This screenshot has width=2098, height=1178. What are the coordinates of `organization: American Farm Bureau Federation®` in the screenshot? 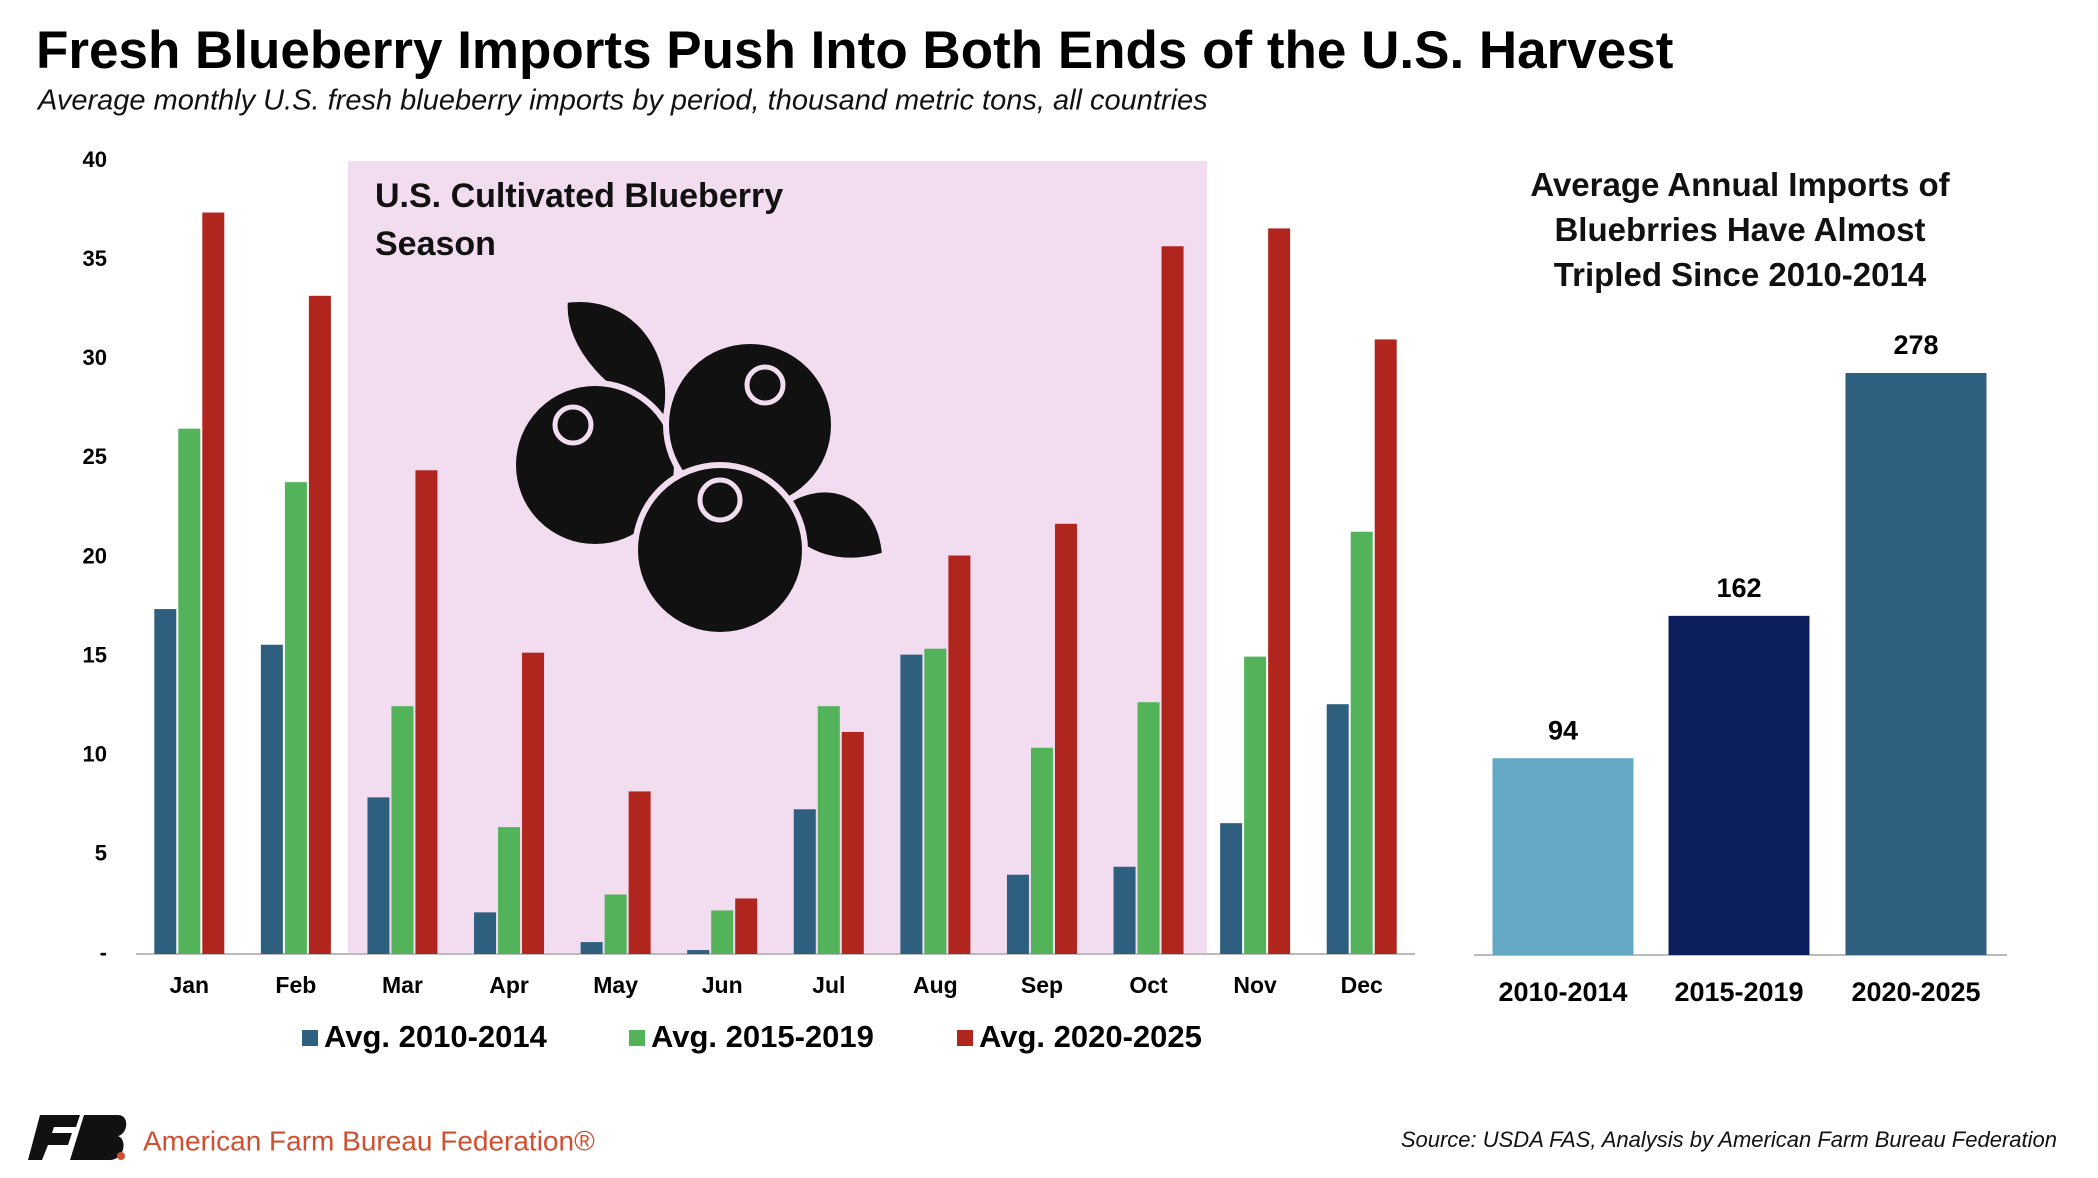 It's located at (369, 1140).